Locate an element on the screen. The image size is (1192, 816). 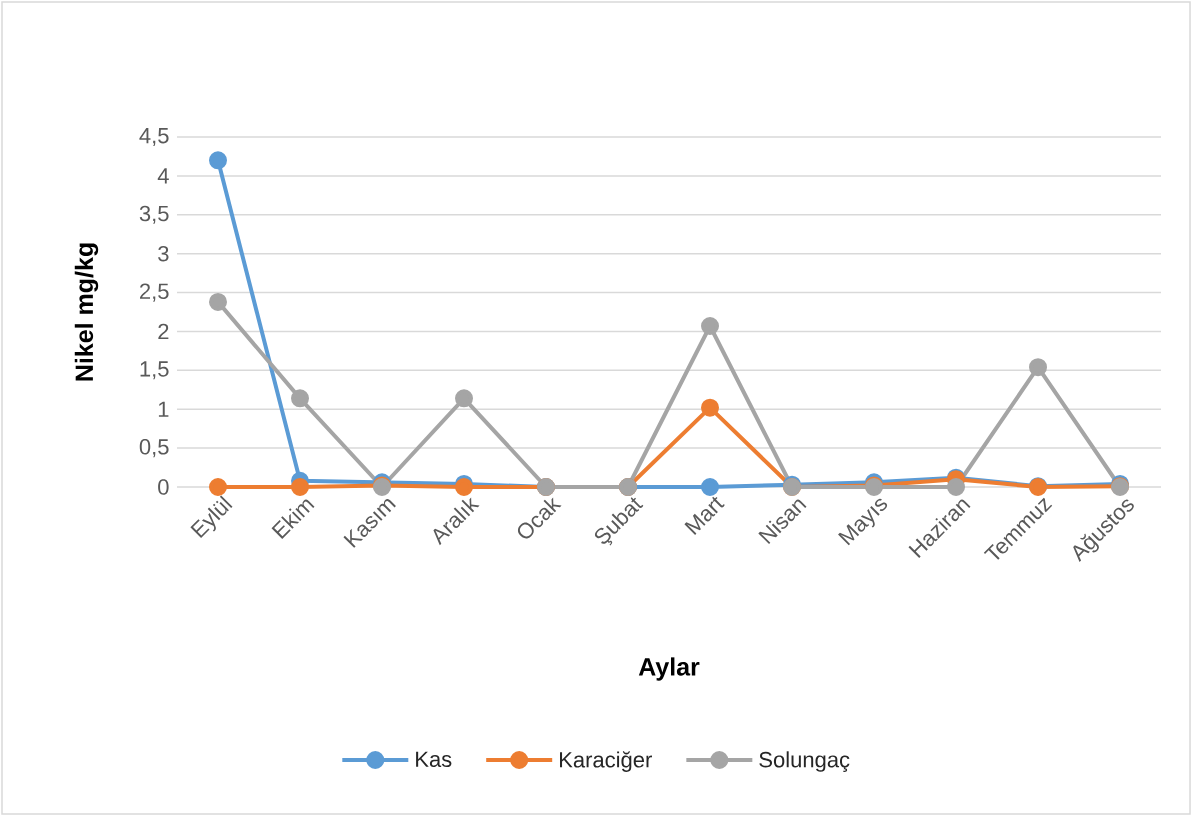
y-tick-label: 3 is located at coordinates (163, 253).